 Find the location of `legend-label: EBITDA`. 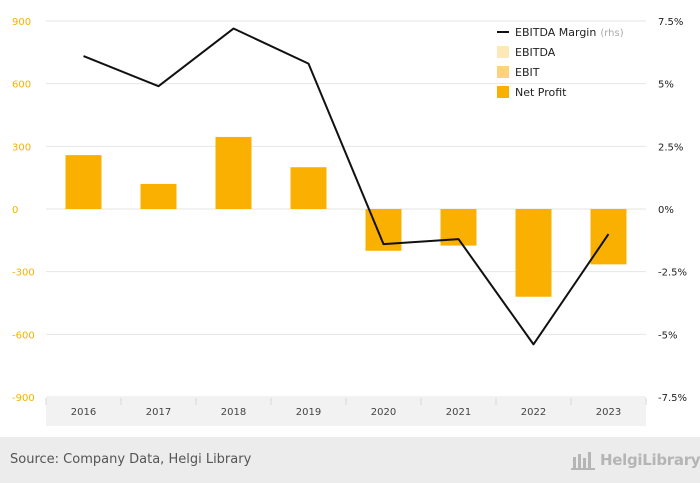

legend-label: EBITDA is located at coordinates (535, 52).